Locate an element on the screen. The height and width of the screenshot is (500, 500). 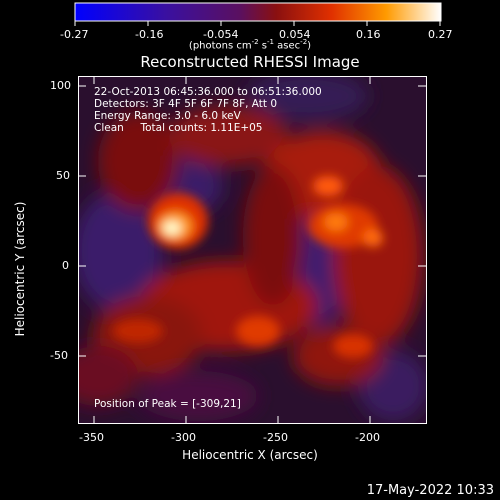
colorbar-gradient is located at coordinates (258, 12).